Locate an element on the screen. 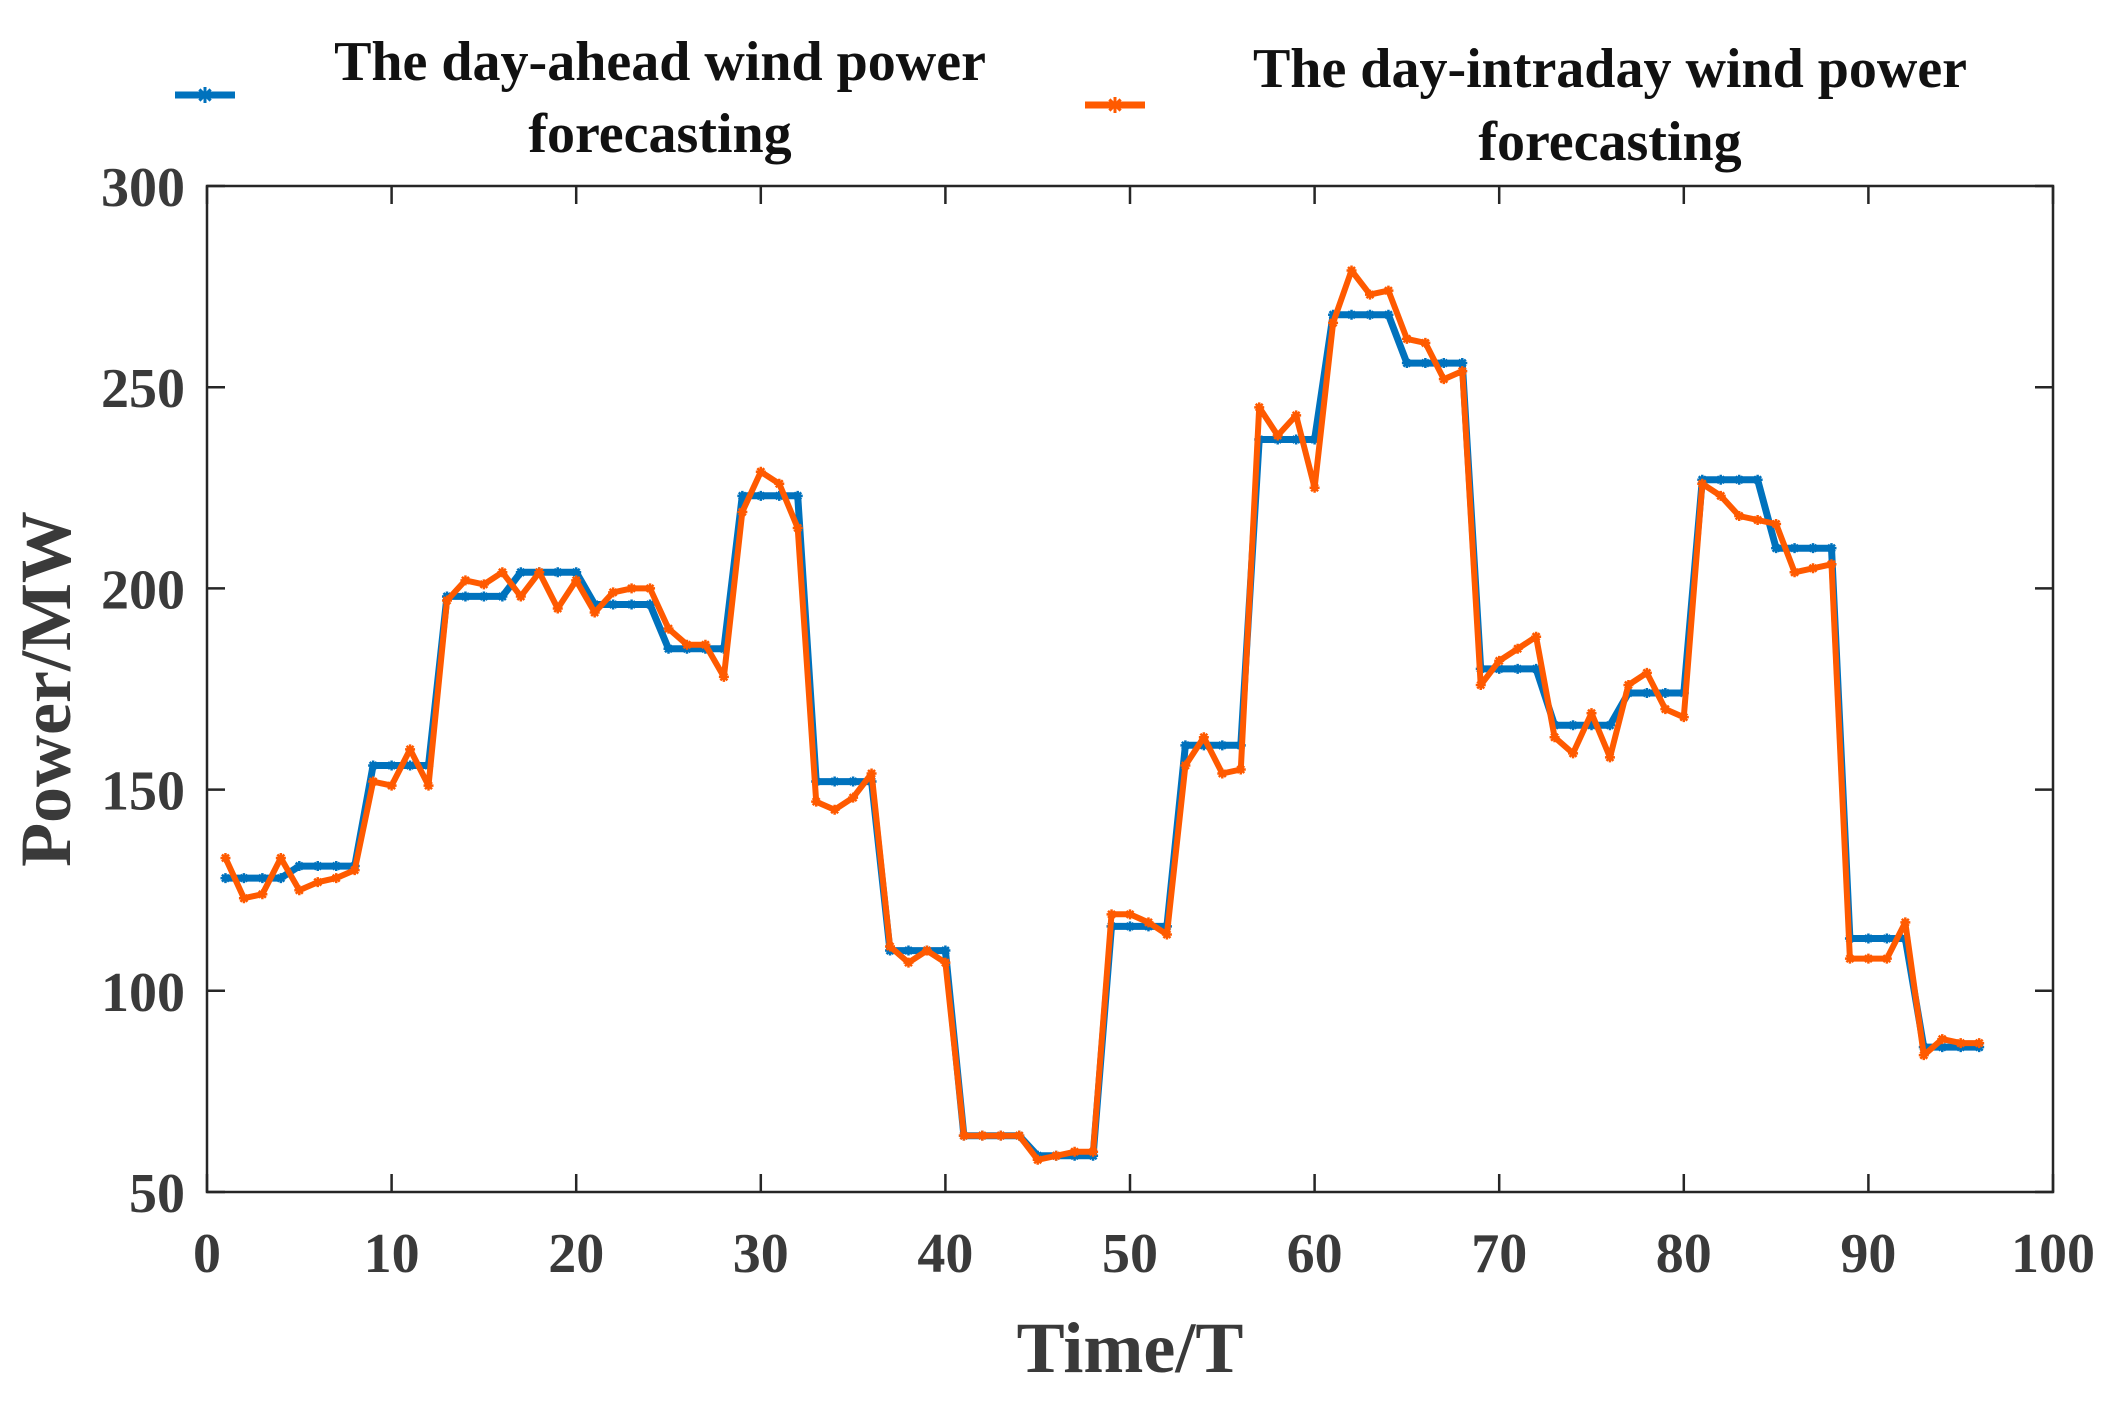  x-tick-label: 10 is located at coordinates (392, 1254).